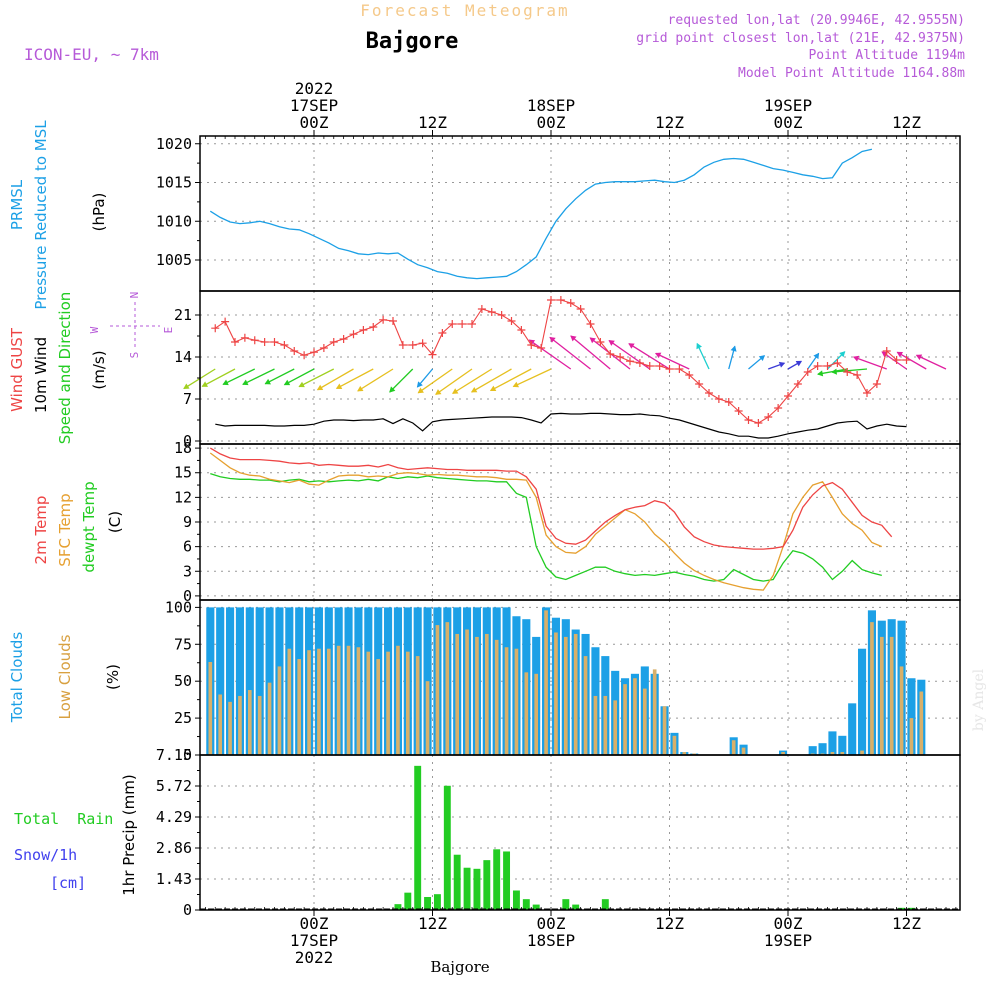 This screenshot has height=1000, width=1000. I want to click on y-tick-label: 25, so click(183, 718).